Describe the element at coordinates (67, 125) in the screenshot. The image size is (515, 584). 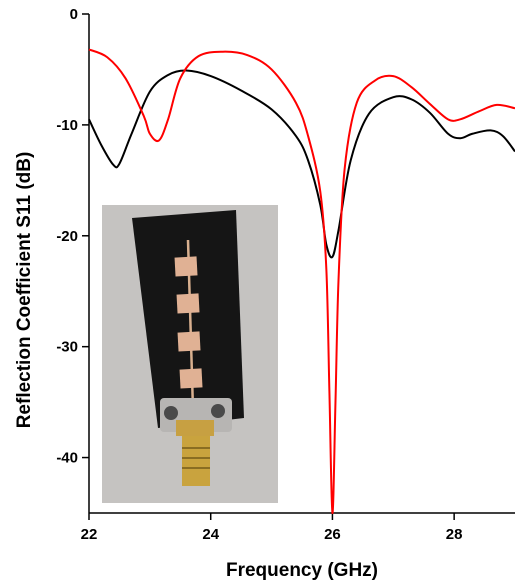
I see `y-tick-label: -10` at that location.